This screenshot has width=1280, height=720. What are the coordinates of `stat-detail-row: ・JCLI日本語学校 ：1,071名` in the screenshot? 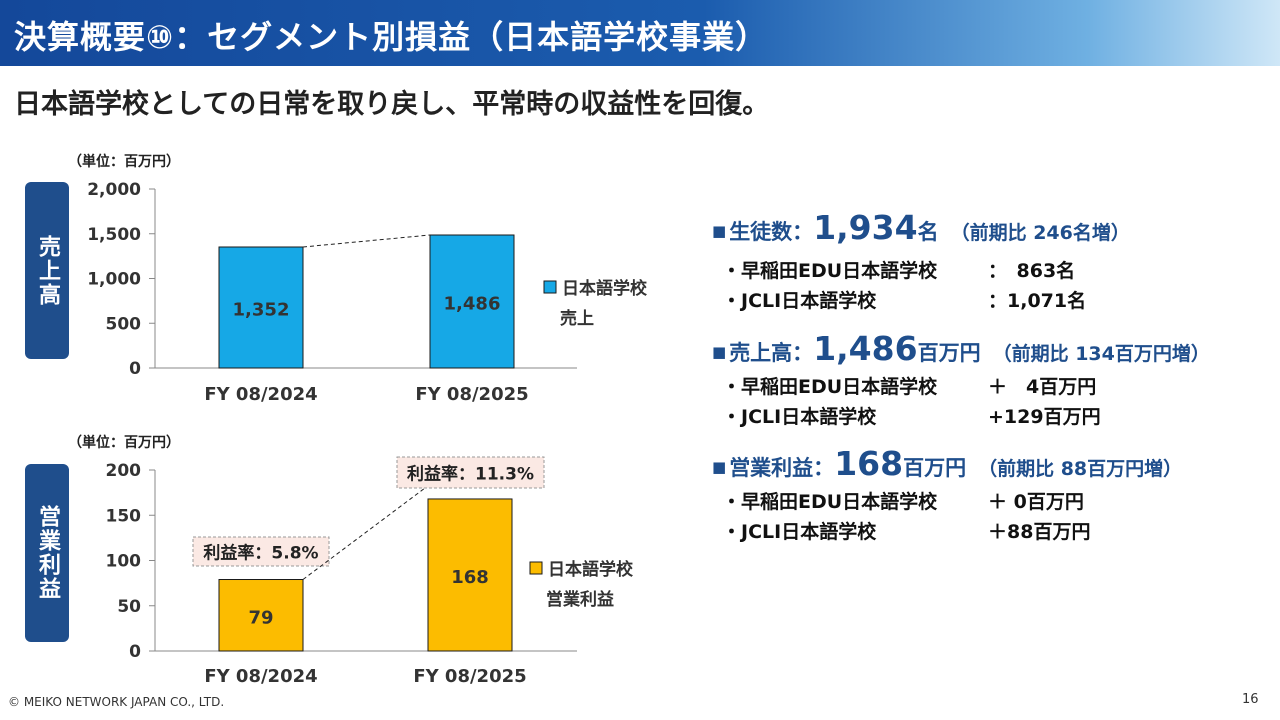 It's located at (904, 299).